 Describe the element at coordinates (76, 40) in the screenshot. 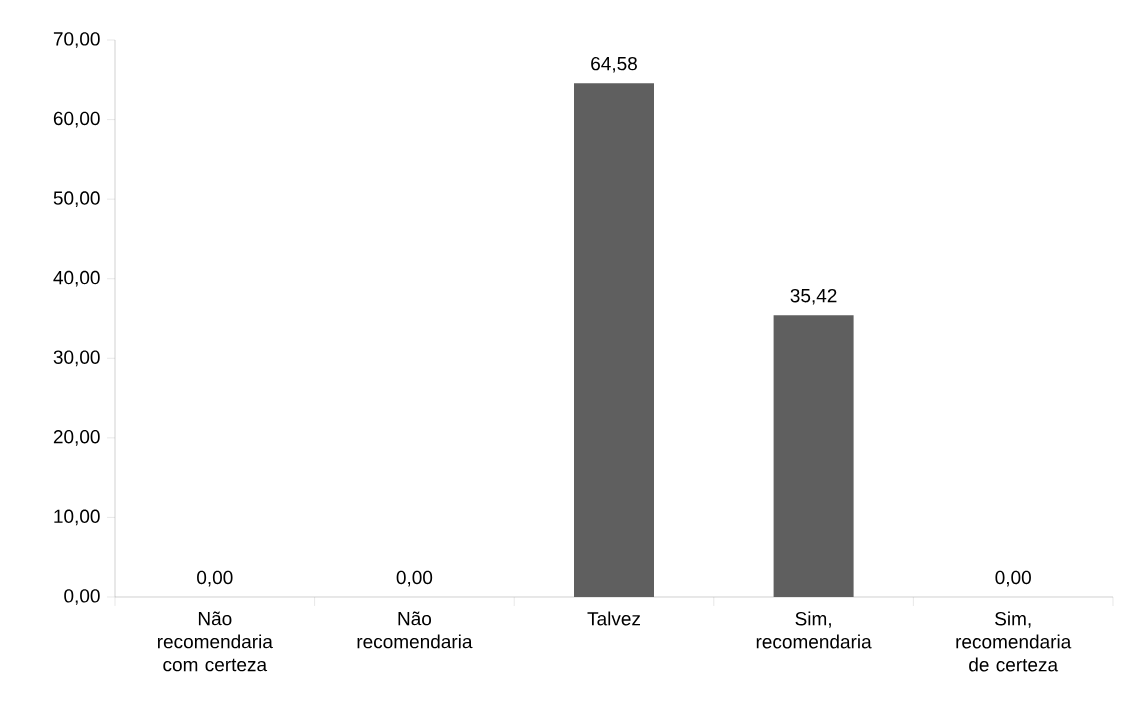

I see `y-tick-label: 70,00` at that location.